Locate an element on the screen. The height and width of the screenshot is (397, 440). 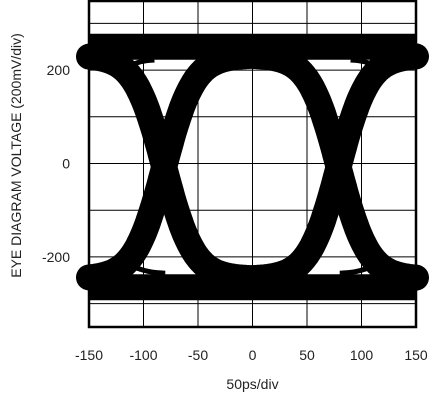
x-axis-label: 50ps/div is located at coordinates (252, 384).